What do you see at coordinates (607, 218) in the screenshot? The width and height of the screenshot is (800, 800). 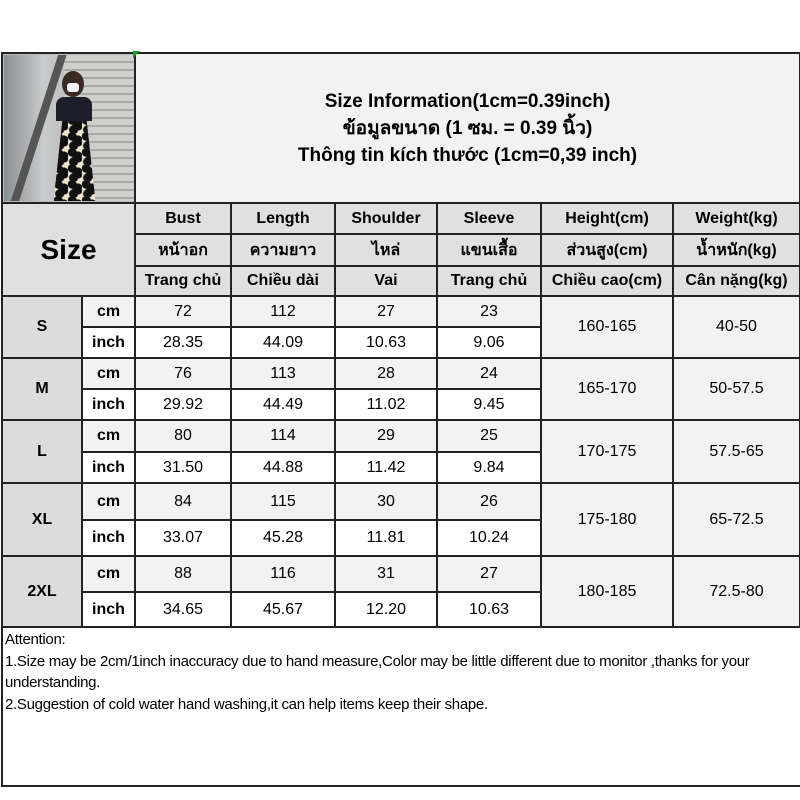 I see `column-header: Height(cm)` at bounding box center [607, 218].